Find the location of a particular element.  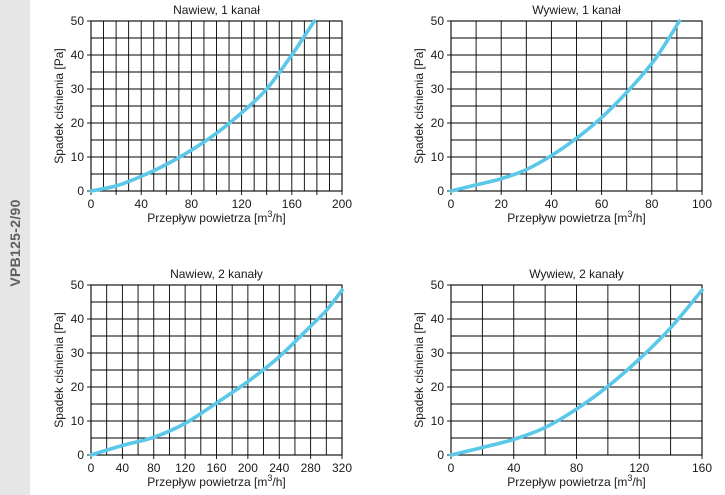

x-tick-label: 20 is located at coordinates (502, 204).